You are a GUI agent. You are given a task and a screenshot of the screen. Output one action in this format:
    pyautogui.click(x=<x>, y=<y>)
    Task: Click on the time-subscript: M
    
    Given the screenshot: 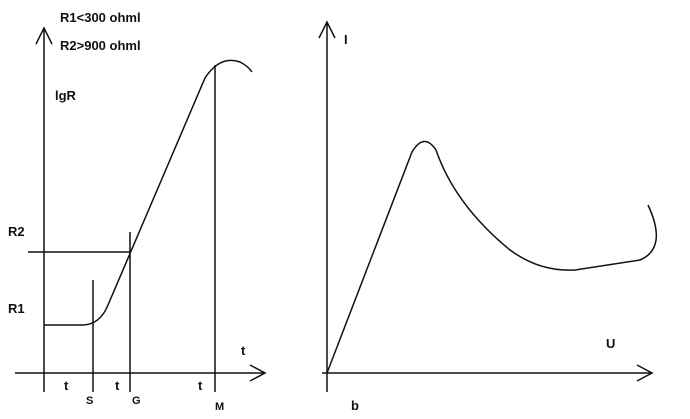 What is the action you would take?
    pyautogui.click(x=219, y=407)
    